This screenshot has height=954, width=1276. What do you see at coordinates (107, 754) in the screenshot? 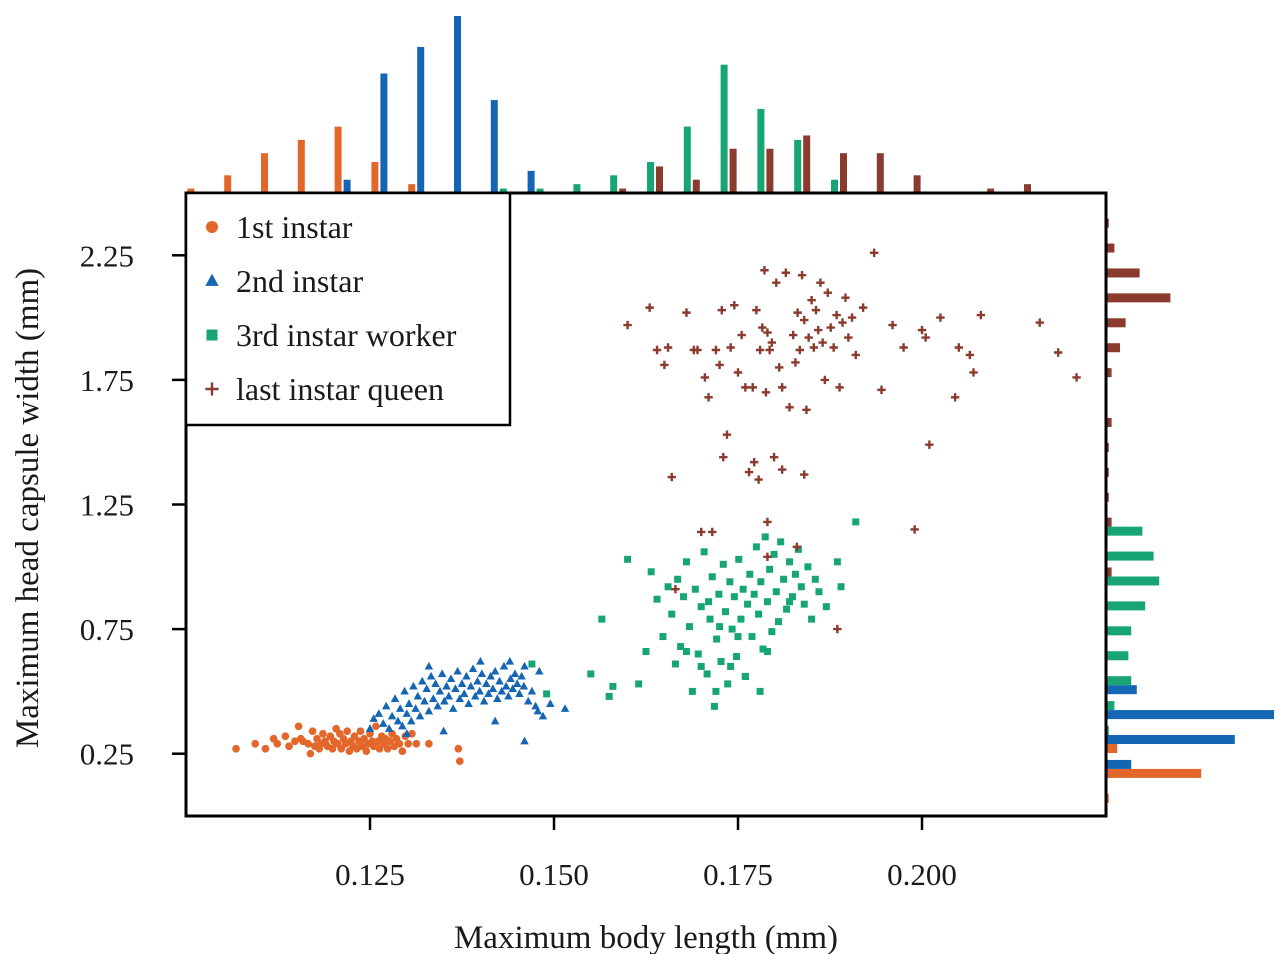
I see `y-tick-label: 0.25` at bounding box center [107, 754].